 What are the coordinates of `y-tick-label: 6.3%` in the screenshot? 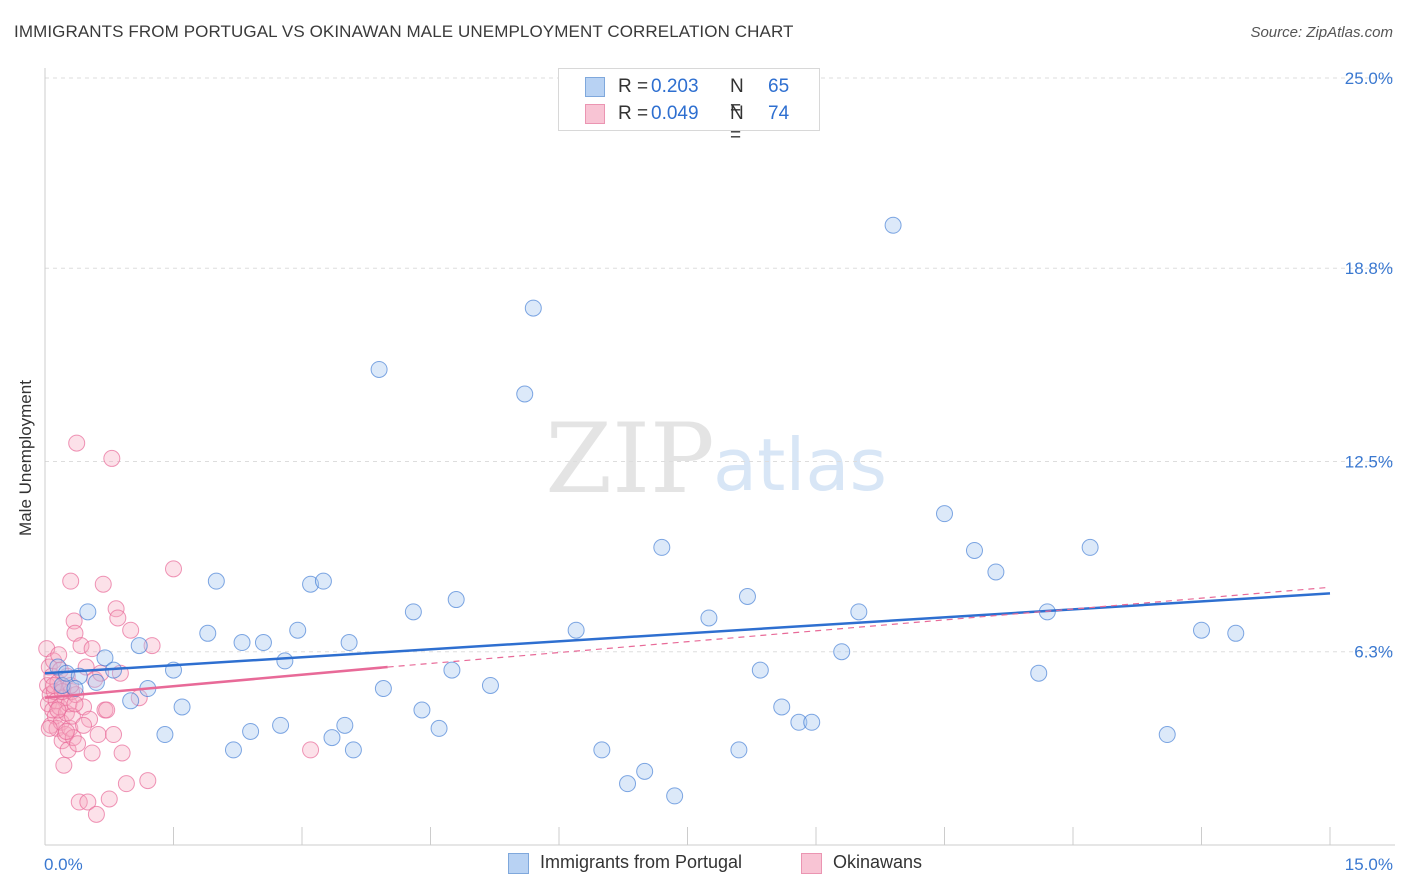 It's located at (1373, 652).